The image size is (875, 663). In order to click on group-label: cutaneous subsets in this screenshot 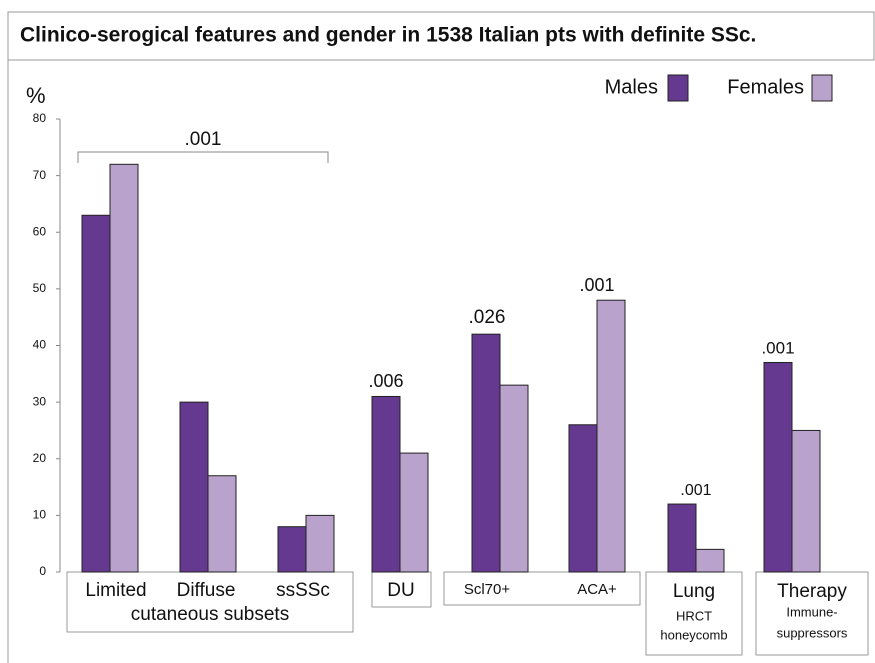, I will do `click(210, 614)`.